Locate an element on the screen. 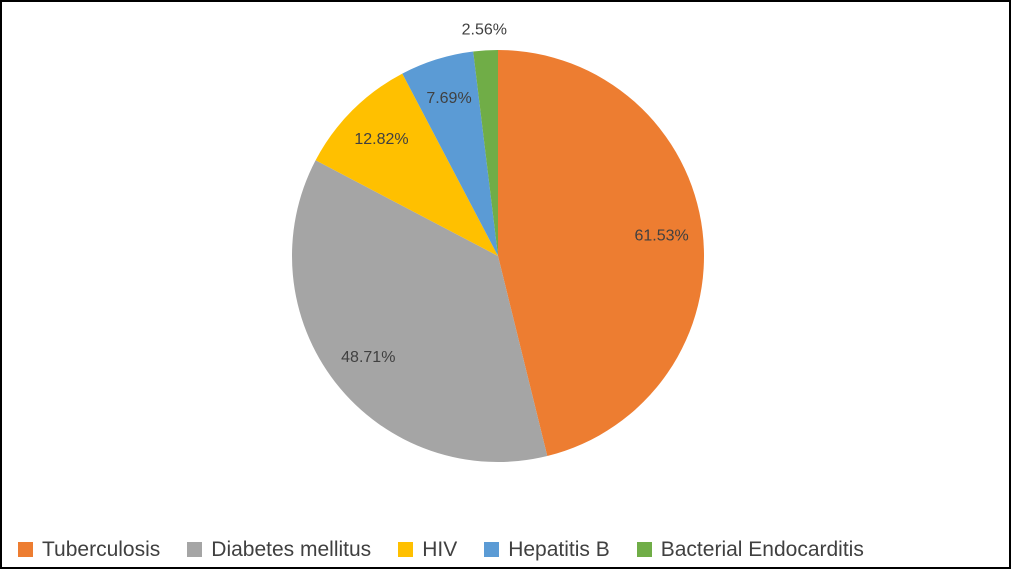 This screenshot has height=569, width=1011. slice-label-bacterial-endocarditis: 2.56% is located at coordinates (484, 29).